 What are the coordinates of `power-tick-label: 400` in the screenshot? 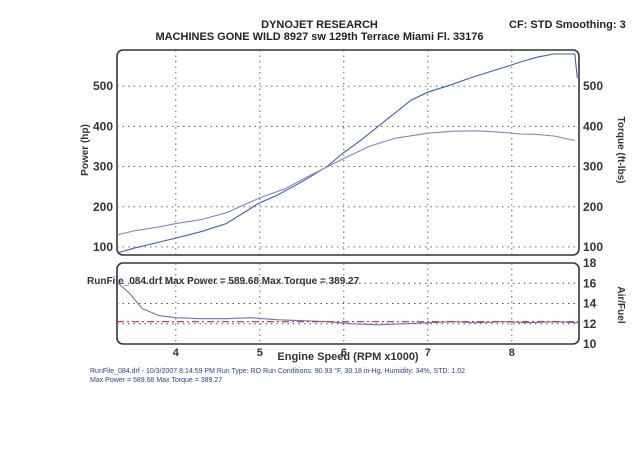 It's located at (103, 126).